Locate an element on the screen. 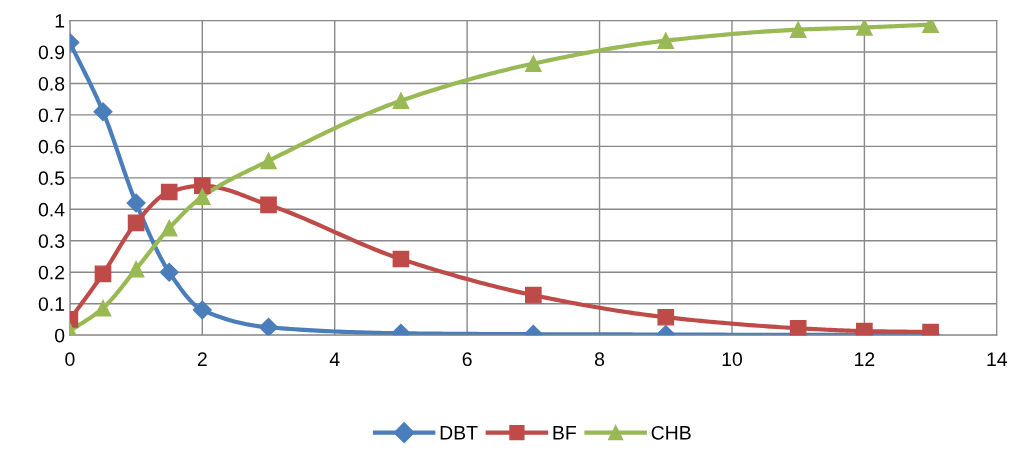 This screenshot has width=1013, height=456. x-tick-label: 12 is located at coordinates (865, 359).